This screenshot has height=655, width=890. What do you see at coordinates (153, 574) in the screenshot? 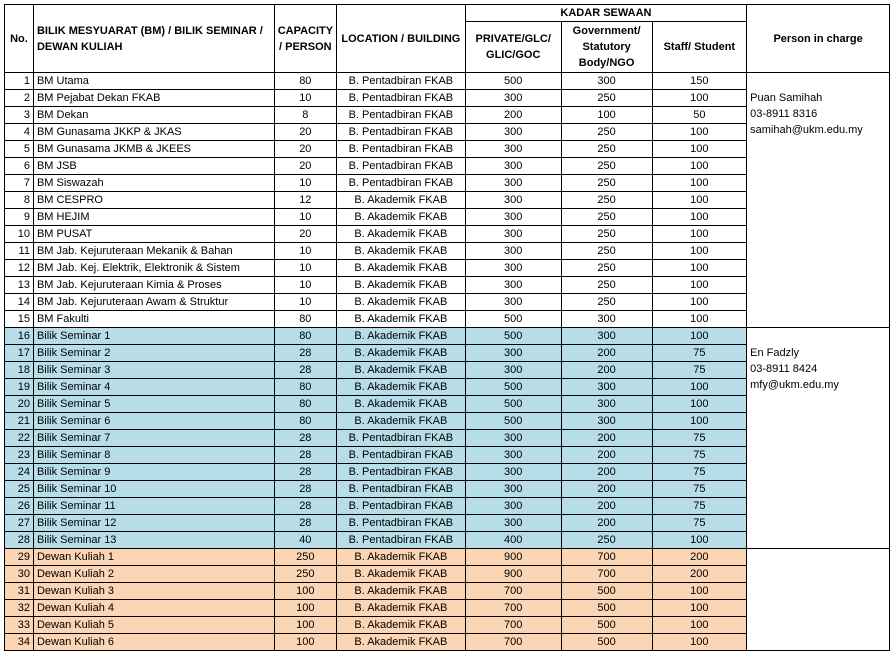
I see `table-cell: Dewan Kuliah 2` at bounding box center [153, 574].